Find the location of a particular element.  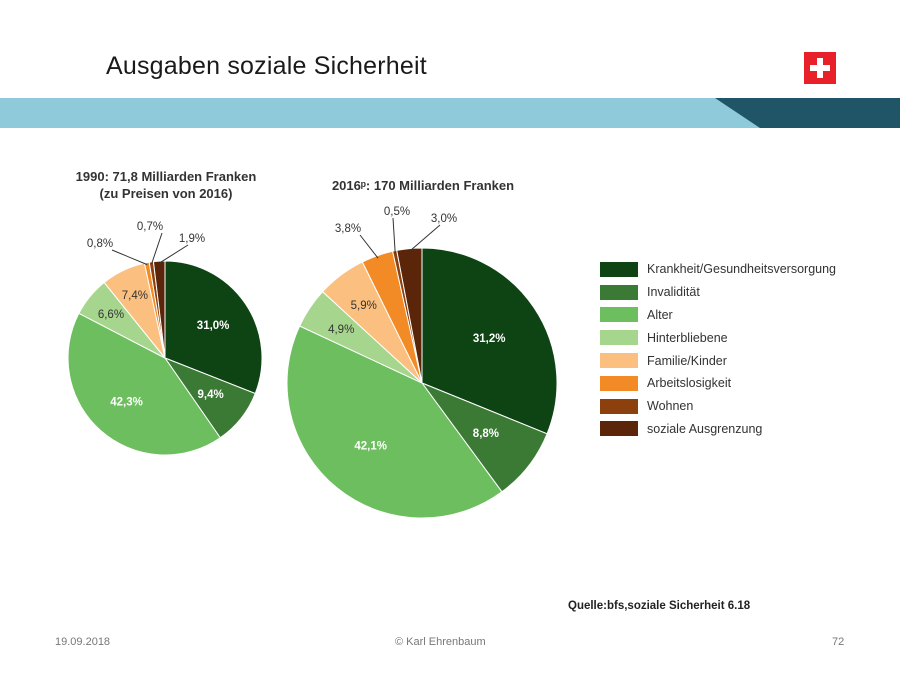

pie-1990-label-3: 6,6% is located at coordinates (111, 315).